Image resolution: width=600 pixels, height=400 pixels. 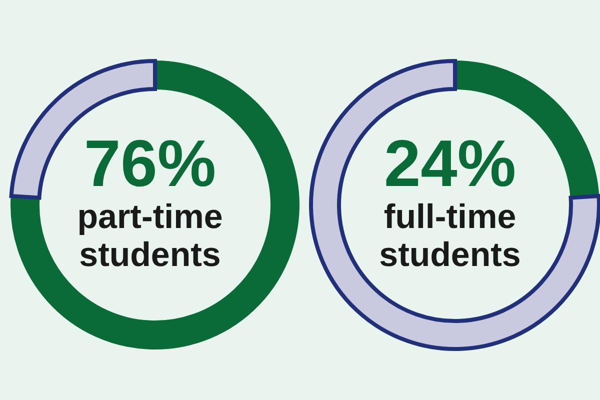 What do you see at coordinates (450, 236) in the screenshot?
I see `slice-label: full-time students` at bounding box center [450, 236].